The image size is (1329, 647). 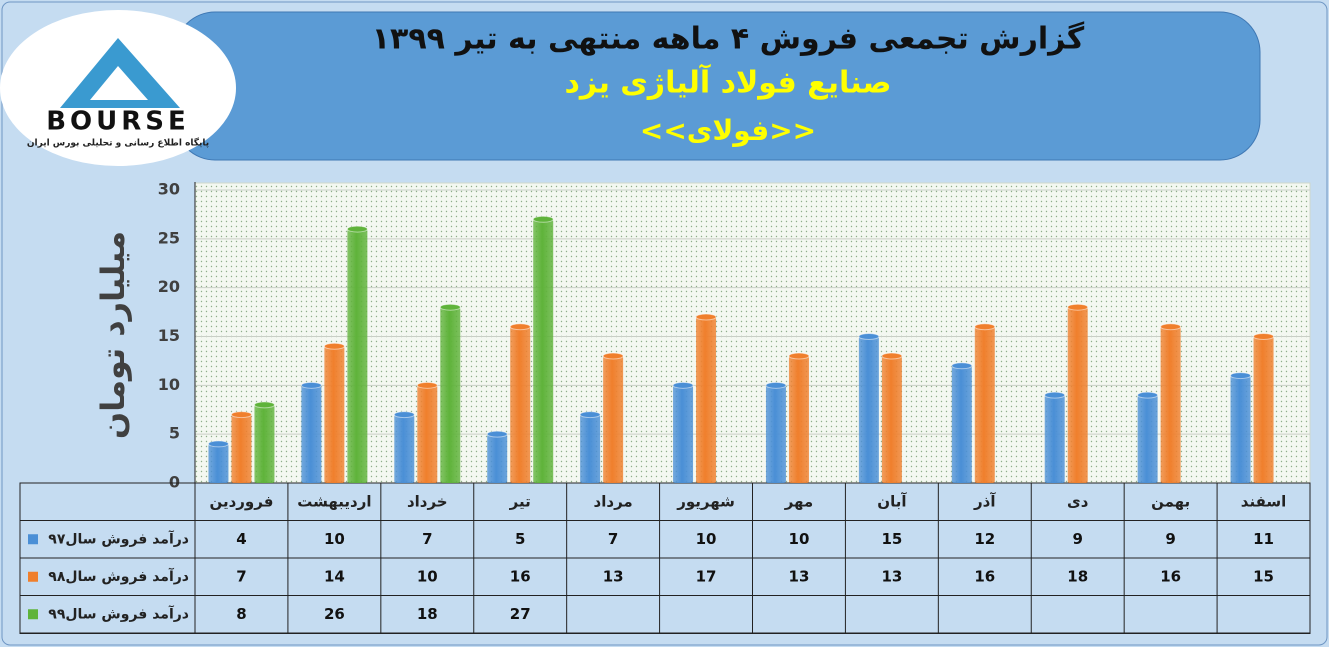 I want to click on y-tick-label: 15, so click(x=169, y=335).